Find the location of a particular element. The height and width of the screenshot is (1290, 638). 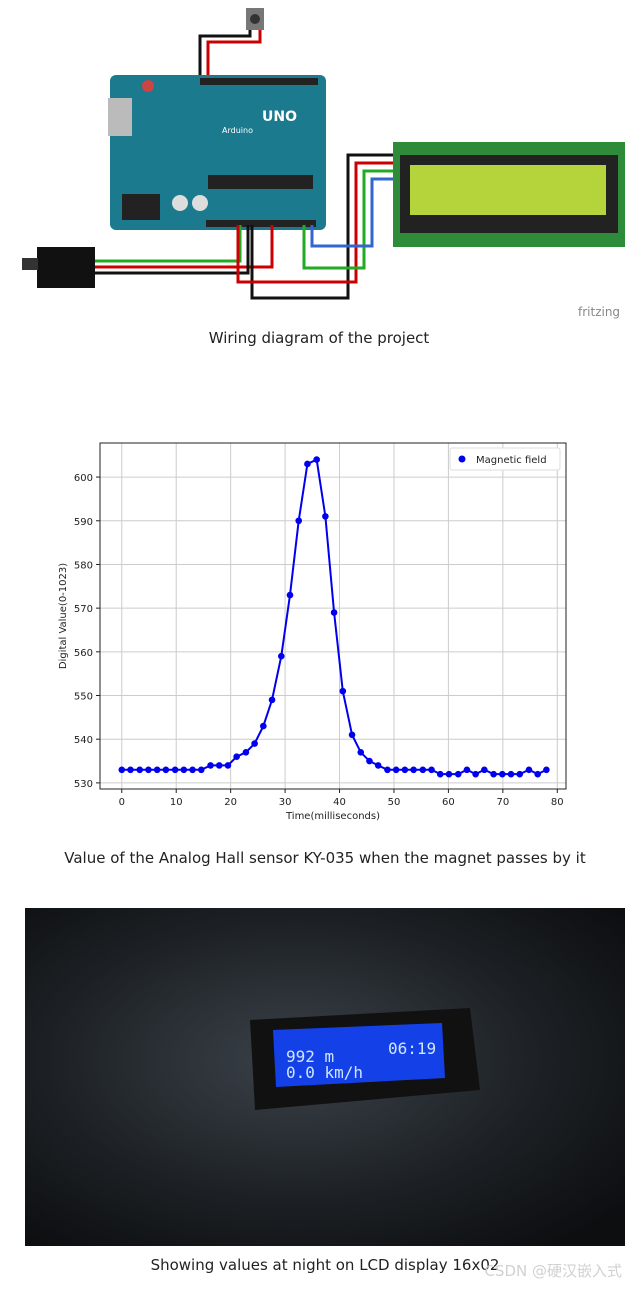

diagram-caption: Wiring diagram of the project is located at coordinates (319, 338).